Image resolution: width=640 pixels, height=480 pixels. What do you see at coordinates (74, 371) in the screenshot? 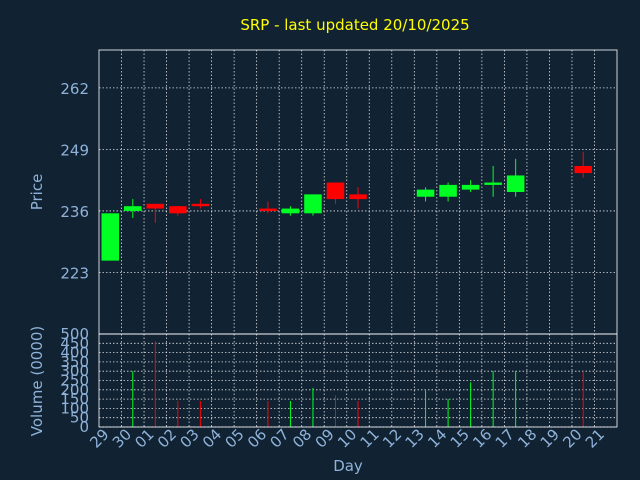
I see `volume-y-tick-label: 300` at bounding box center [74, 371].